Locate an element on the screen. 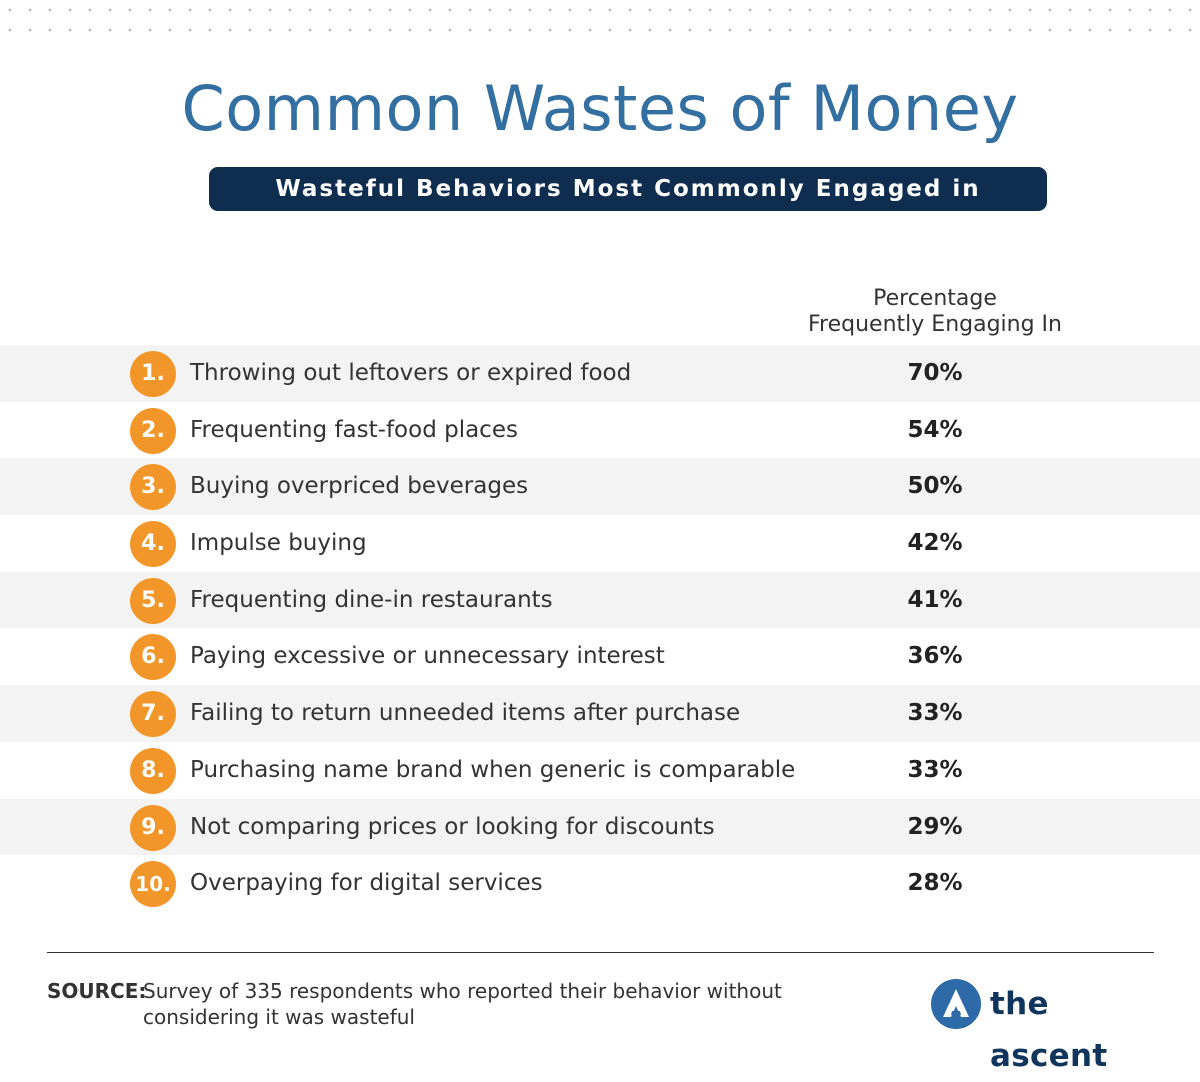 The height and width of the screenshot is (1082, 1200). footer-divider is located at coordinates (600, 952).